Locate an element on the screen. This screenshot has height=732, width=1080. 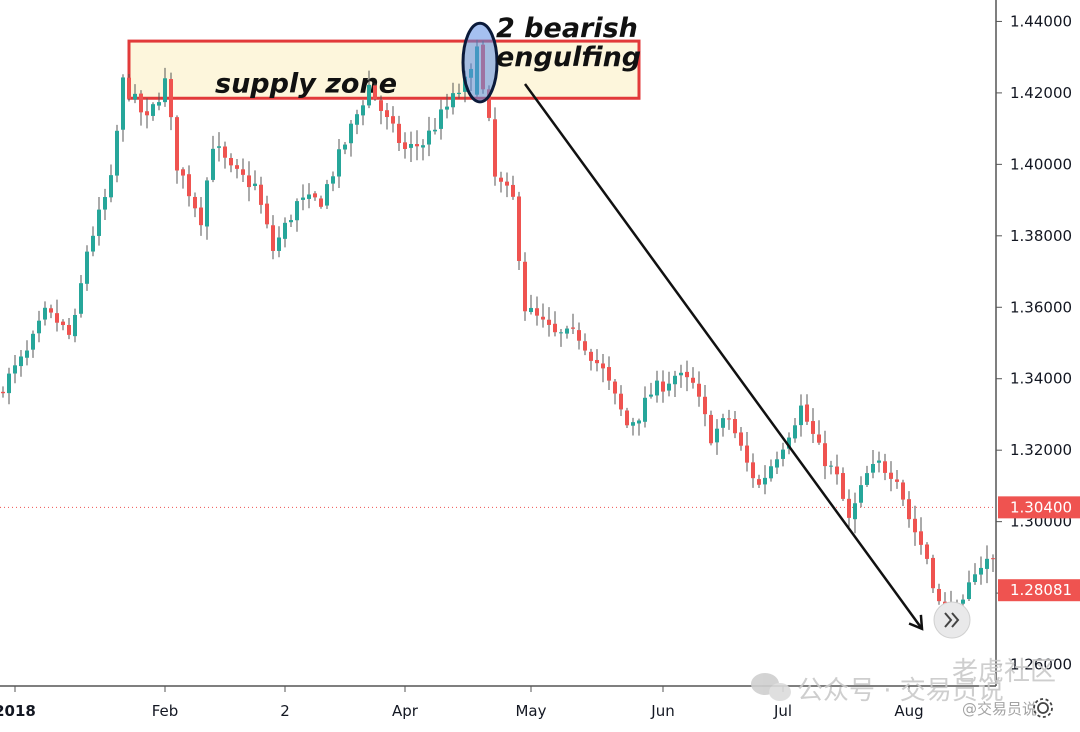
price-badge: 1.28081 is located at coordinates (1039, 590).